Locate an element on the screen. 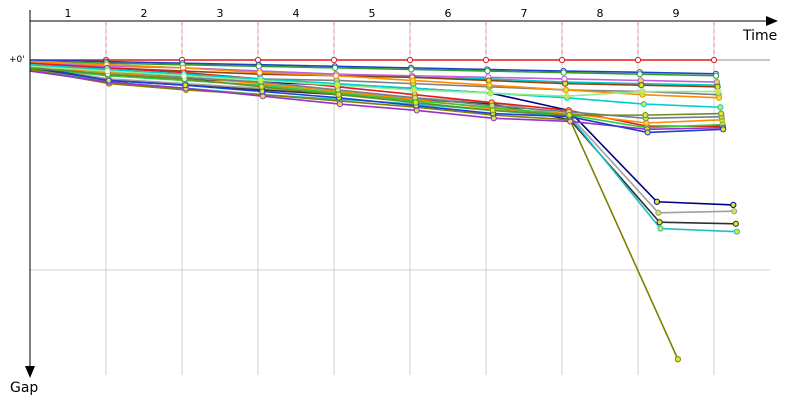 This screenshot has height=400, width=800. lap-label-6: 6 is located at coordinates (448, 13).